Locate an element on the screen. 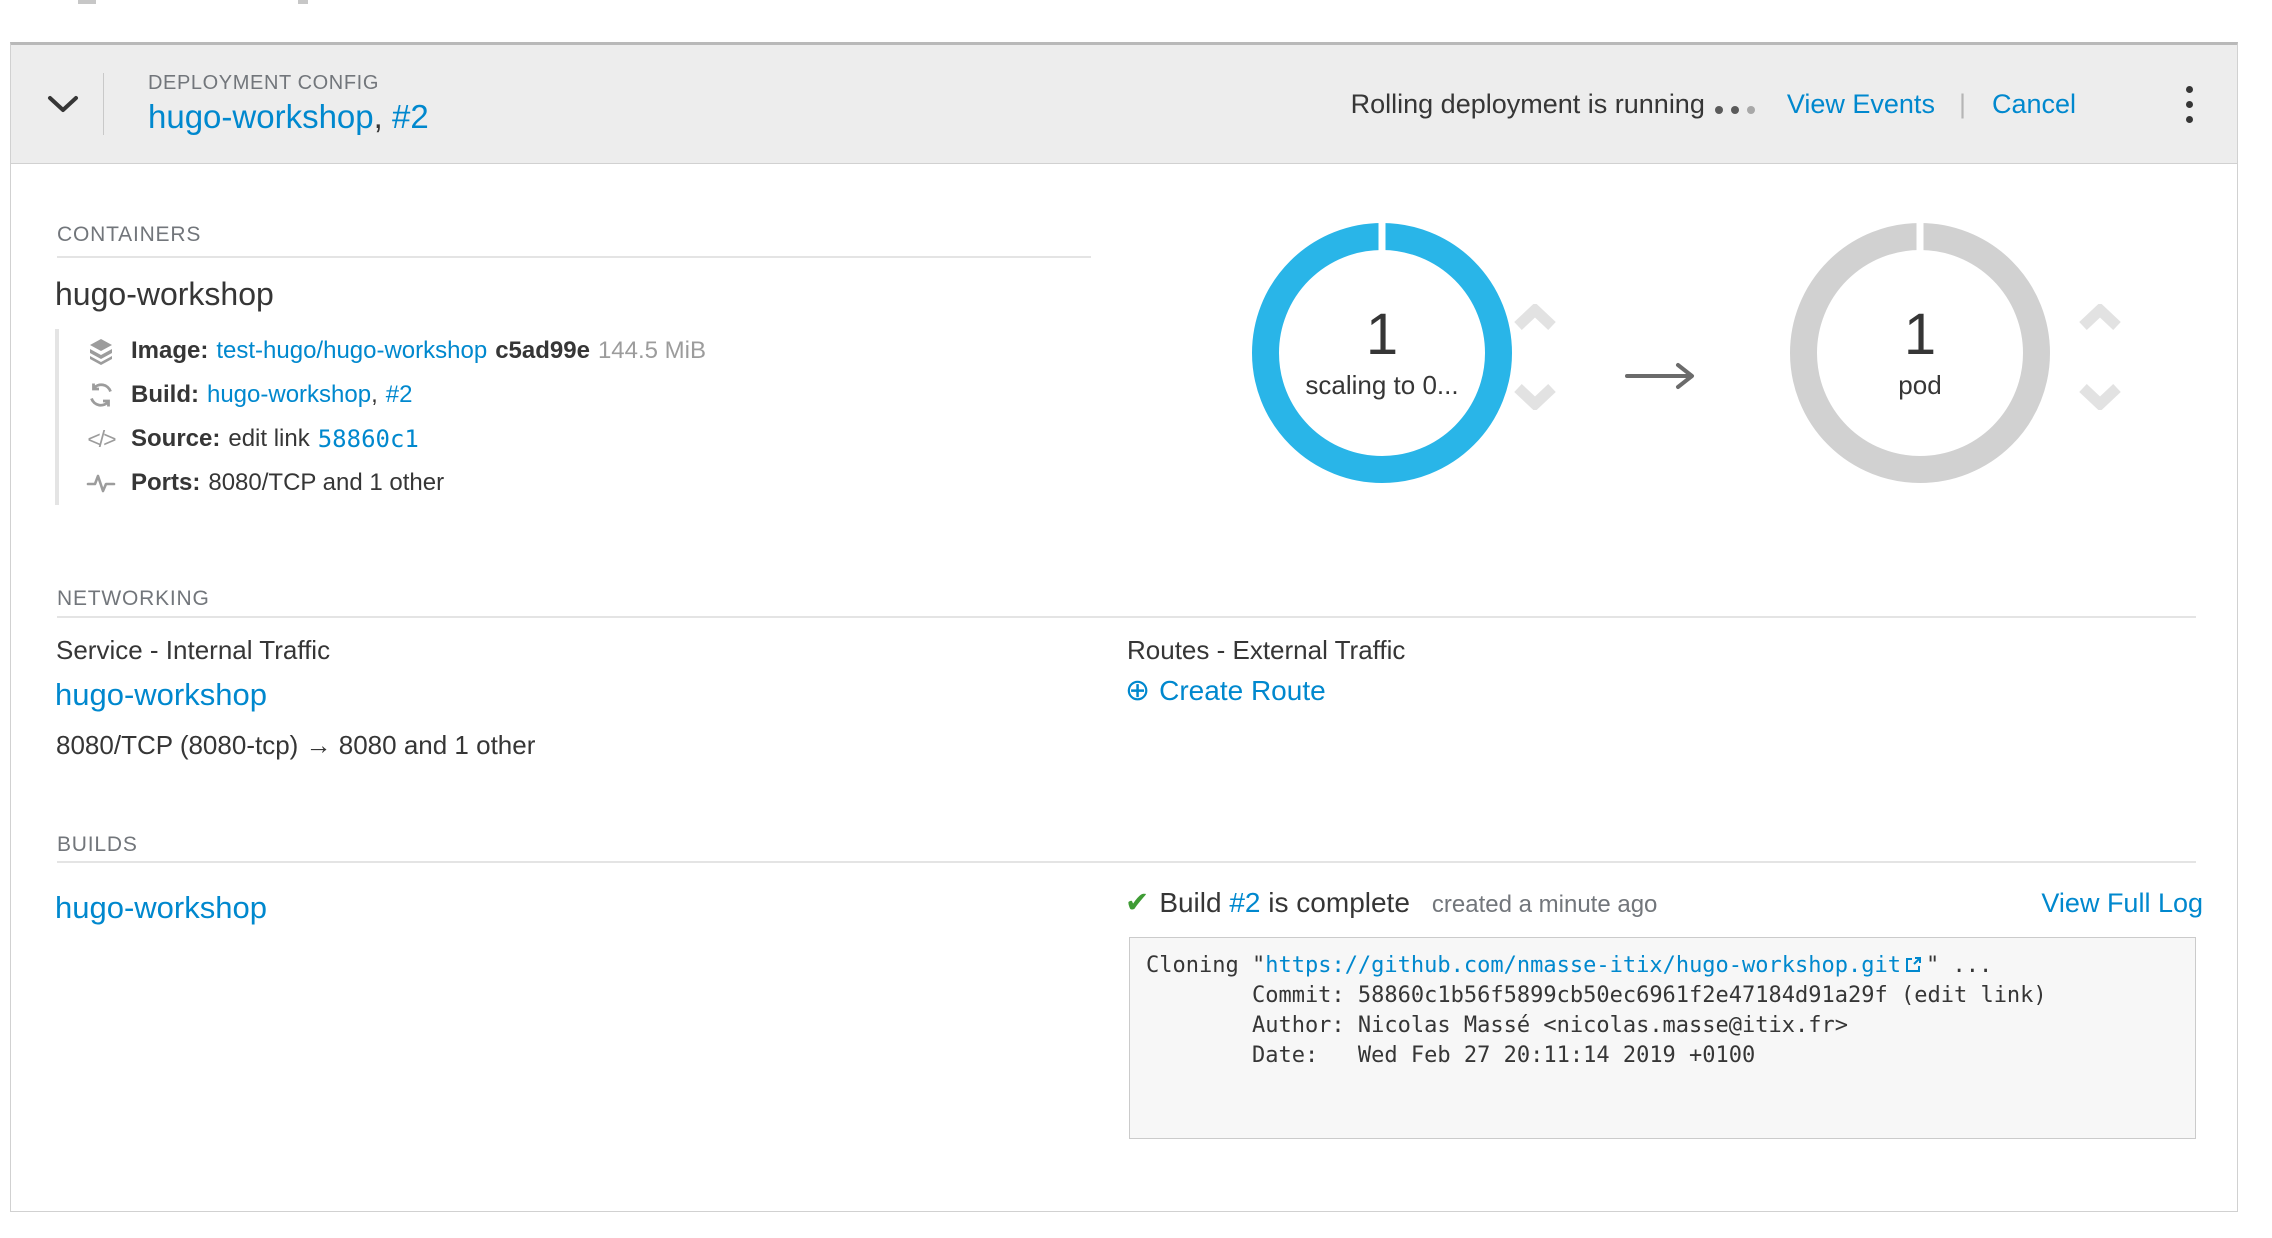 The width and height of the screenshot is (2272, 1238). collapse-toggle-button is located at coordinates (68, 104).